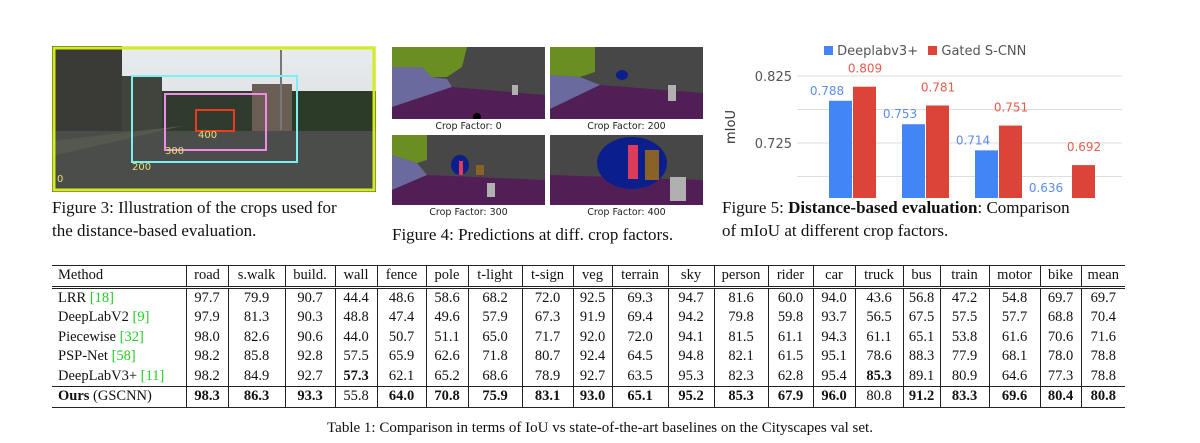 The image size is (1200, 443). What do you see at coordinates (547, 318) in the screenshot?
I see `iou-cell: 67.3` at bounding box center [547, 318].